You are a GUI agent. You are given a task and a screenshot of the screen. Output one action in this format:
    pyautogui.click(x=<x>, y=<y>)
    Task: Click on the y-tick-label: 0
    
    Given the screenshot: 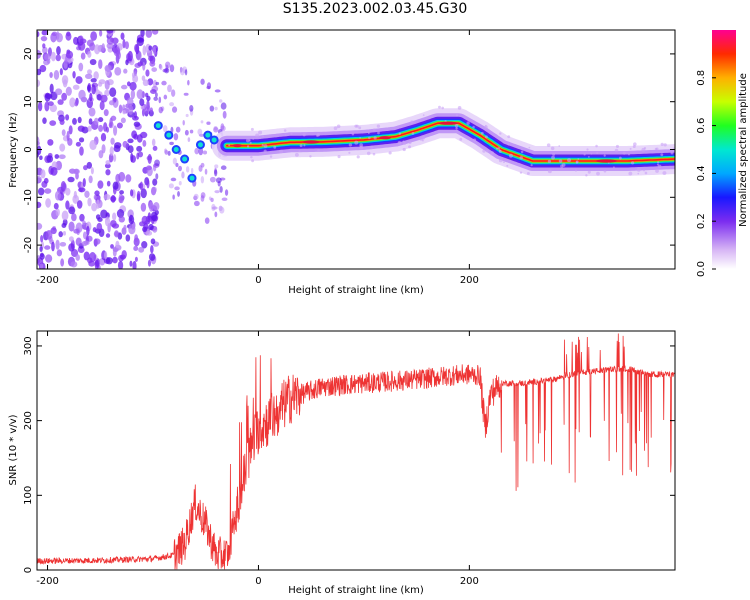 What is the action you would take?
    pyautogui.click(x=28, y=570)
    